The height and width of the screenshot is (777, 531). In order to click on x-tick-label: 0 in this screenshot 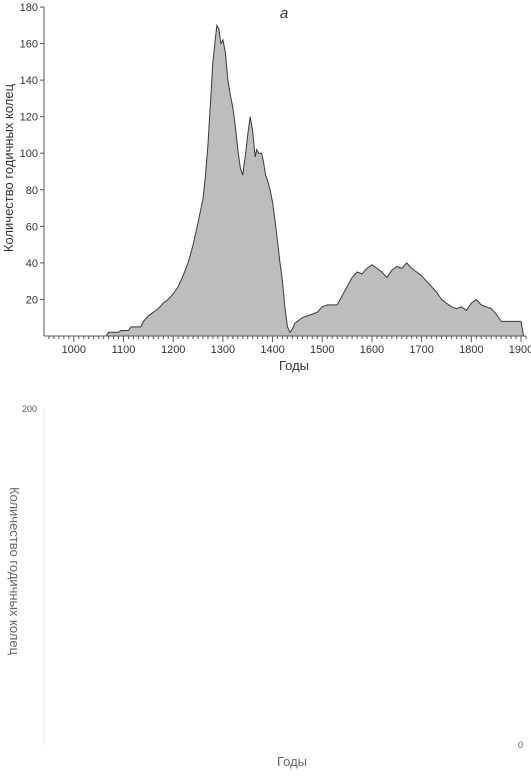, I will do `click(520, 745)`.